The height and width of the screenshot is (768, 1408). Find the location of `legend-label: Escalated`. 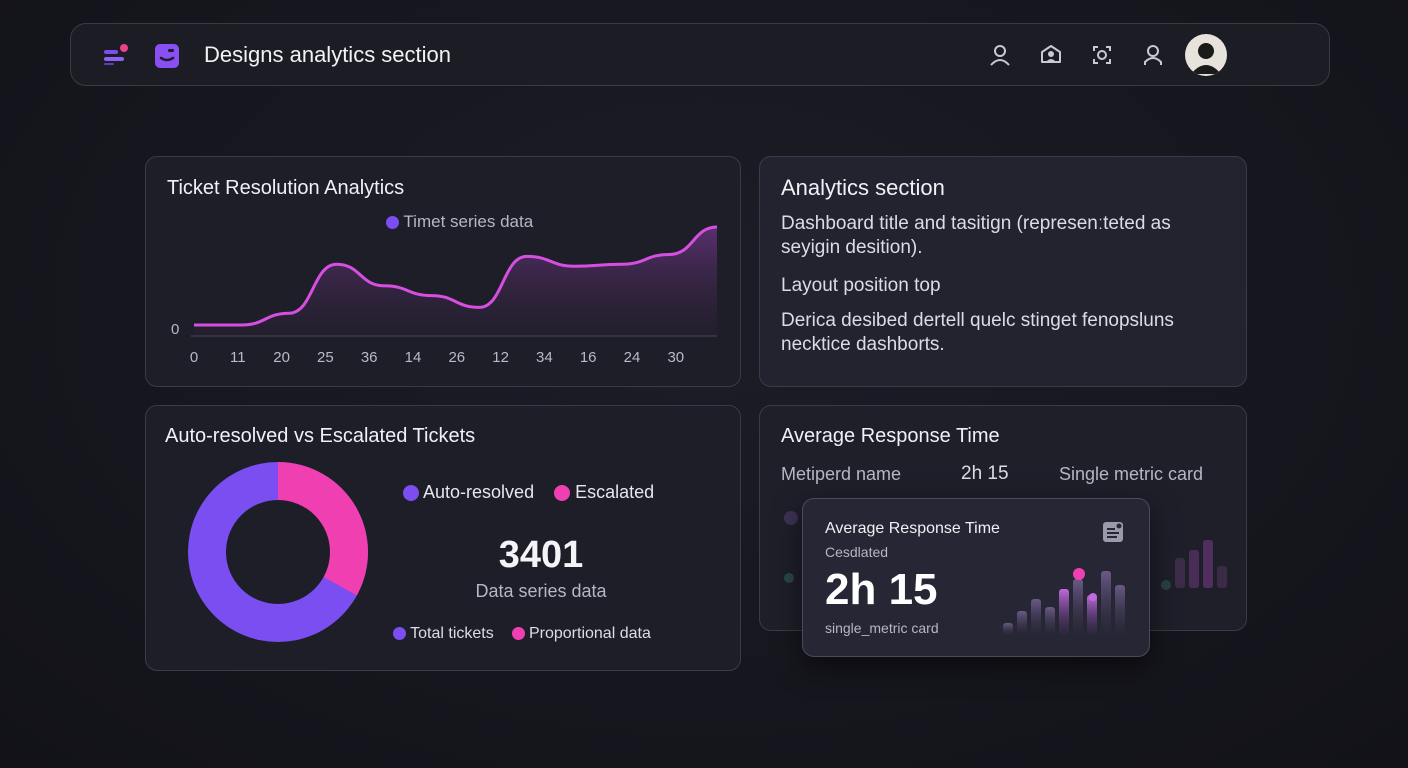

legend-label: Escalated is located at coordinates (615, 492).